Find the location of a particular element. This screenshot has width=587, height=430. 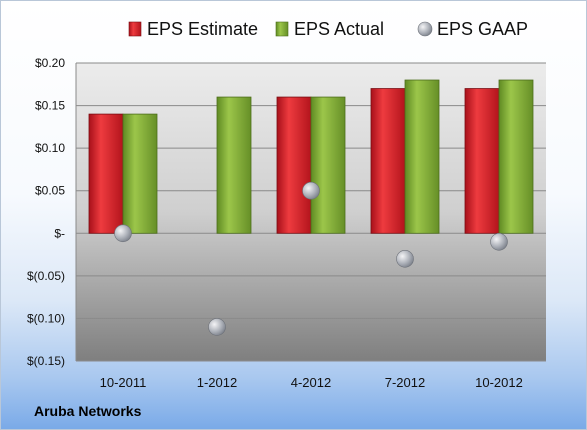

y-tick-label: $0.15 is located at coordinates (50, 106).